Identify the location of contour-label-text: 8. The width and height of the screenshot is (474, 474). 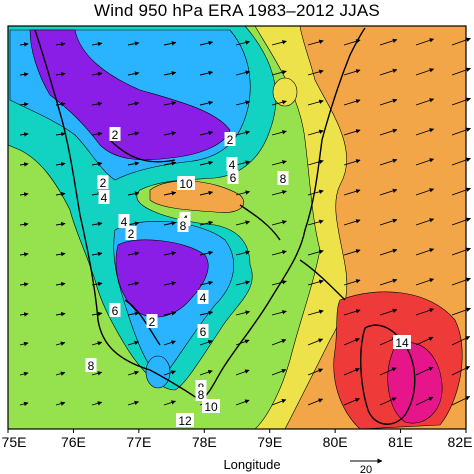
(283, 179).